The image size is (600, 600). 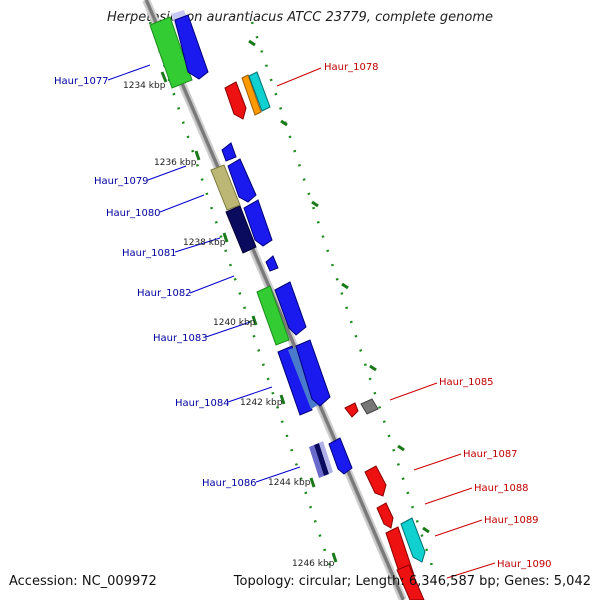 What do you see at coordinates (380, 581) in the screenshot?
I see `length-label: Length:` at bounding box center [380, 581].